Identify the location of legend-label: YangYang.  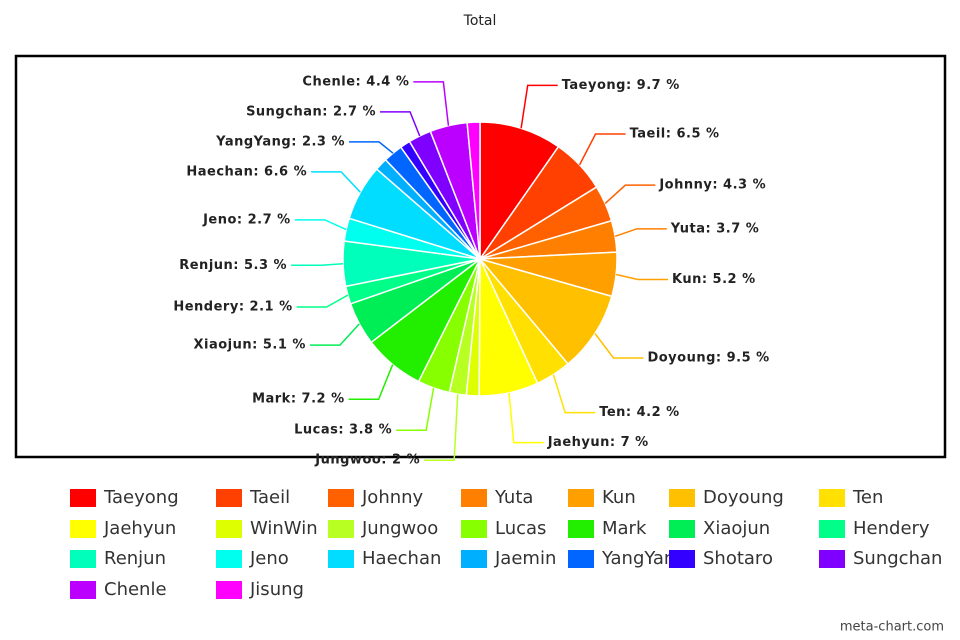
(644, 558).